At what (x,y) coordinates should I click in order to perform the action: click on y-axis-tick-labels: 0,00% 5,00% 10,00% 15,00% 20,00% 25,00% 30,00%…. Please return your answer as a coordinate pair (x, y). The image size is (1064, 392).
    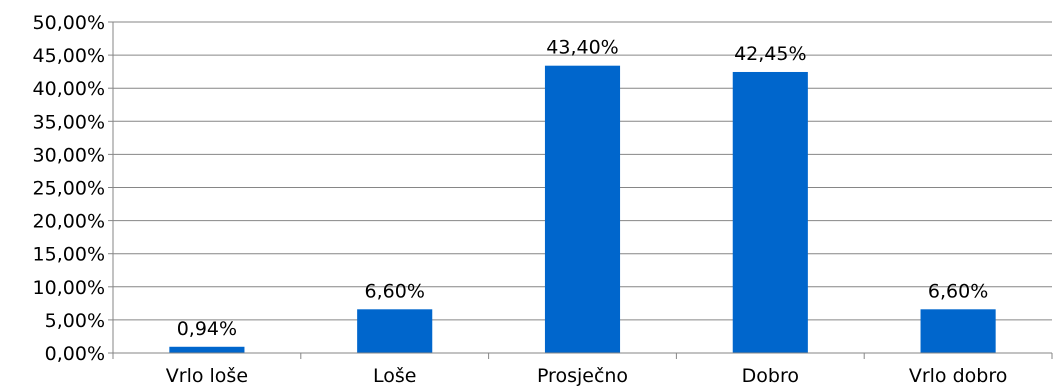
    Looking at the image, I should click on (69, 188).